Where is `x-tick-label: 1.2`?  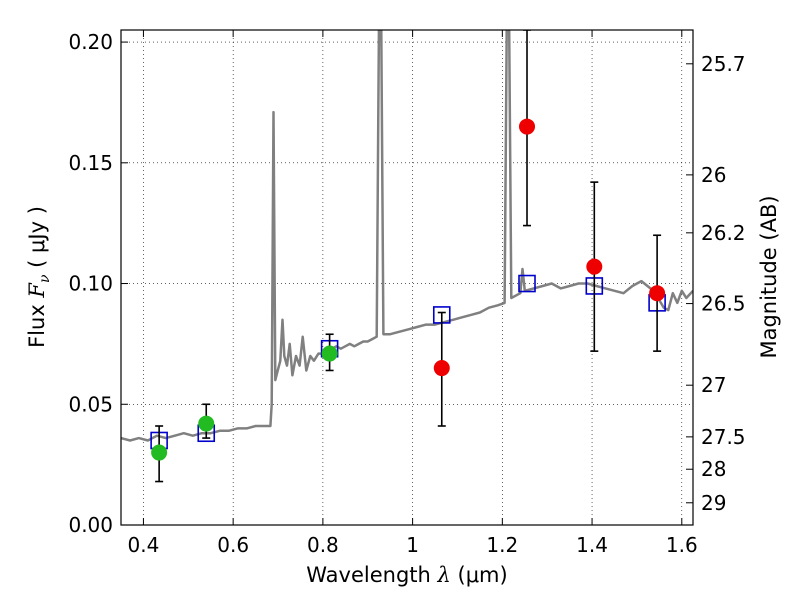
x-tick-label: 1.2 is located at coordinates (502, 545).